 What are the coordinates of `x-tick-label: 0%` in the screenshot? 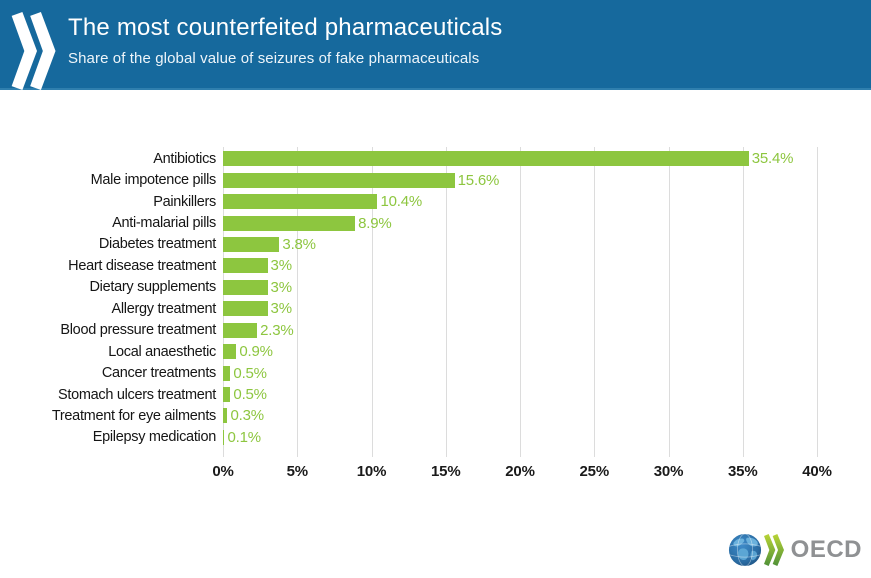 It's located at (223, 471).